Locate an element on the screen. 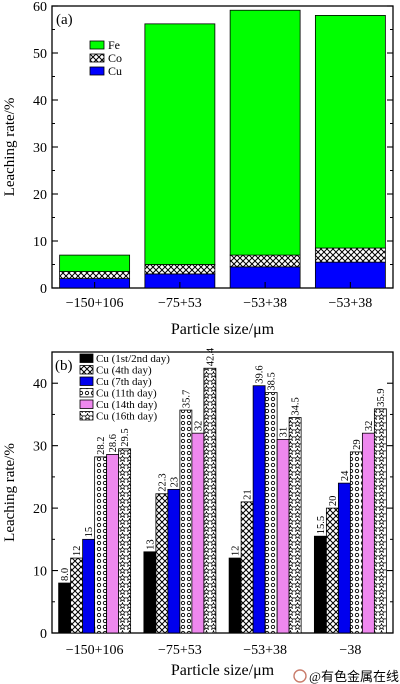  data-label: 8.0 is located at coordinates (65, 574).